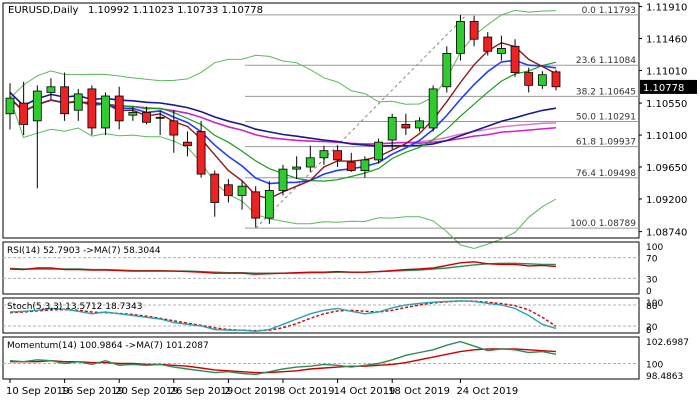 The image size is (700, 404). What do you see at coordinates (609, 11) in the screenshot?
I see `fib-level-label: 0.0 1.11793` at bounding box center [609, 11].